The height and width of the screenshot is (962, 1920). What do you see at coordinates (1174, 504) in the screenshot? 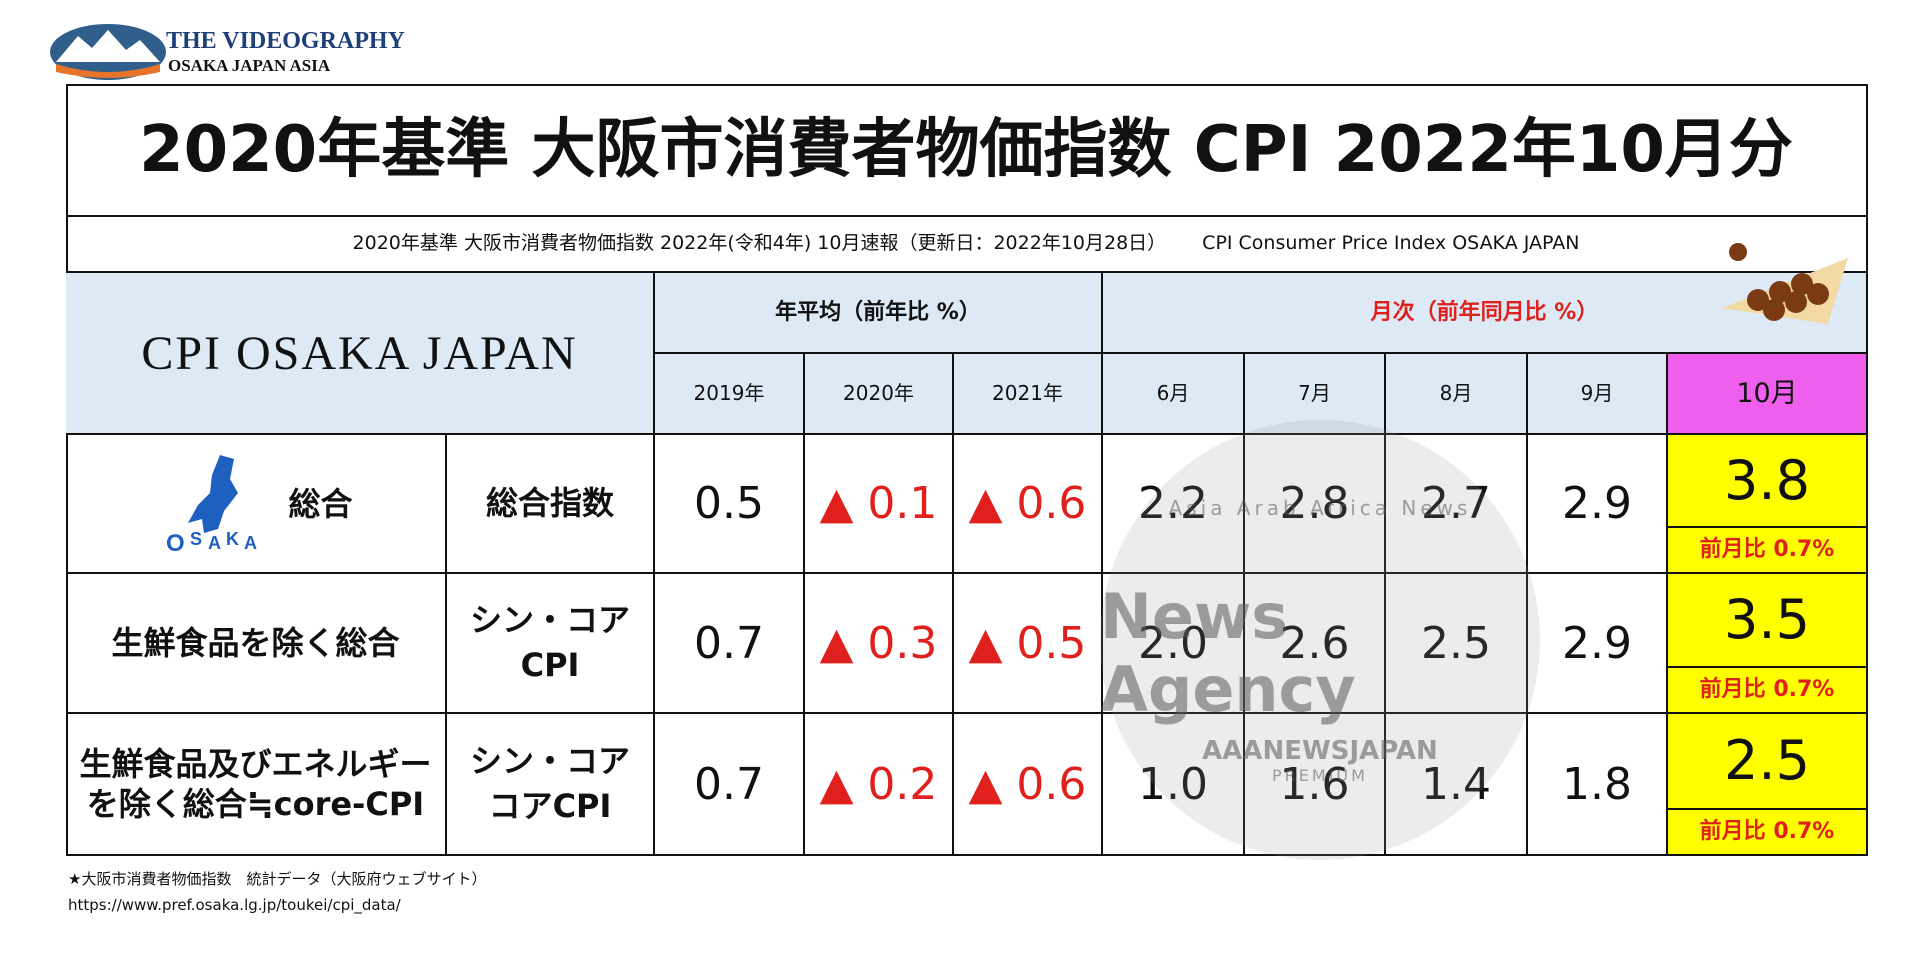
I see `cell-value: 2.2` at bounding box center [1174, 504].